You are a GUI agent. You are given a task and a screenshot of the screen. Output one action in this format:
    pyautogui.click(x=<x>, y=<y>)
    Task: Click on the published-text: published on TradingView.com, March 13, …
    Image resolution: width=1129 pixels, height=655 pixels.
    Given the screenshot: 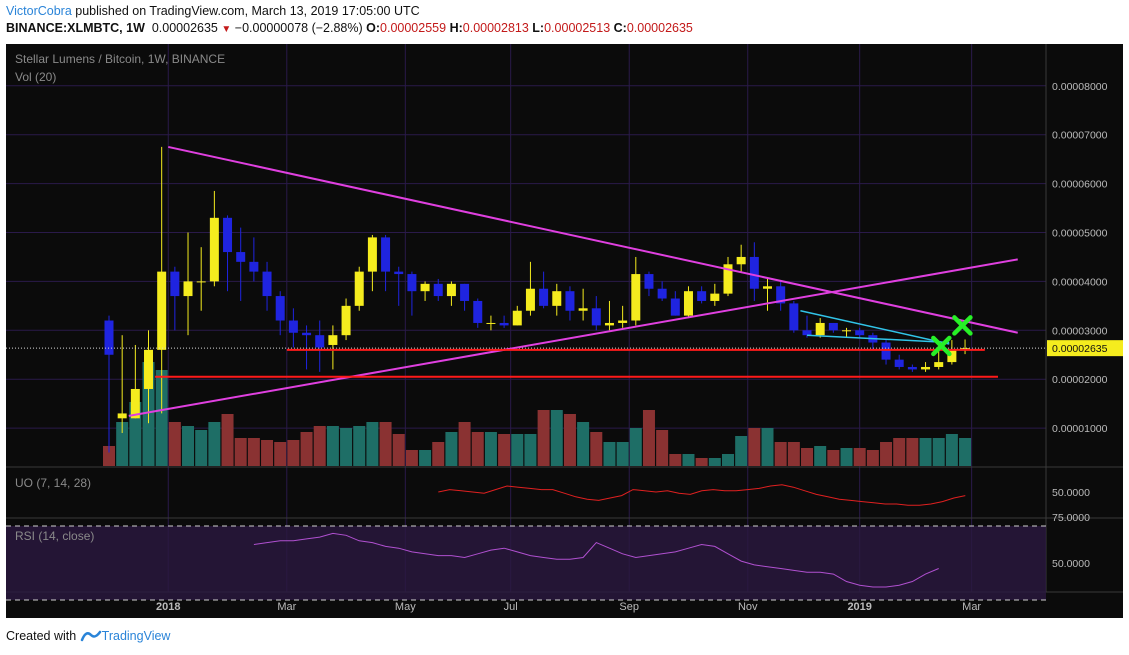 What is the action you would take?
    pyautogui.click(x=245, y=11)
    